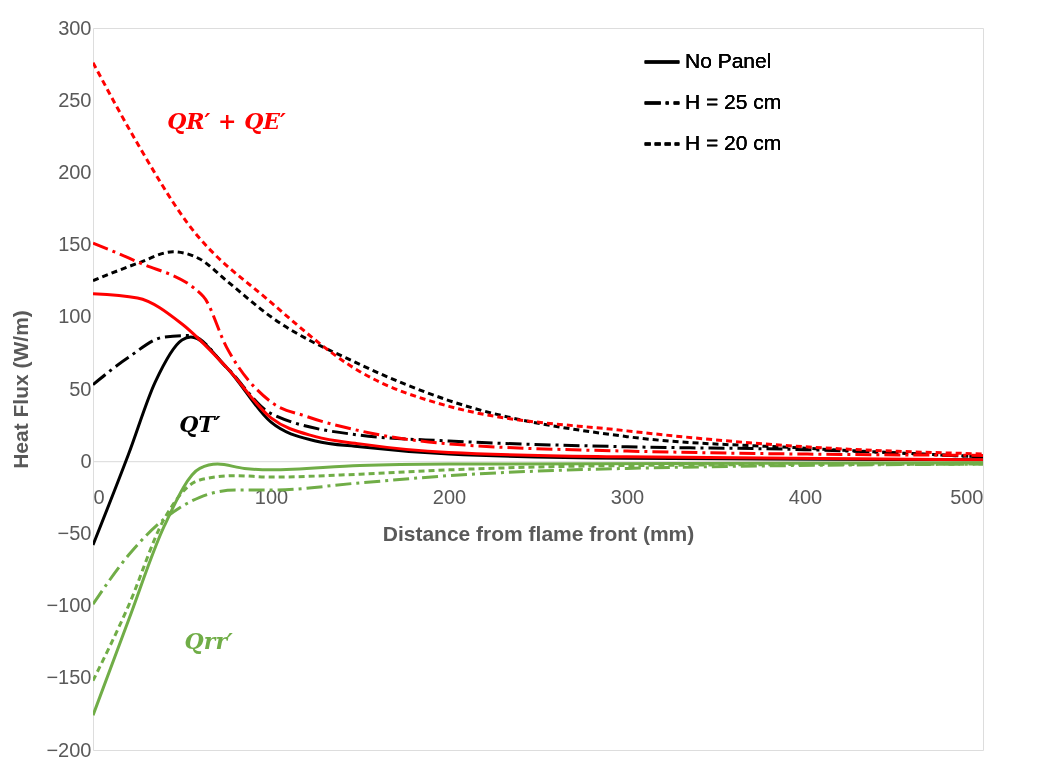 This screenshot has height=762, width=1043. I want to click on x-axis-title: Distance from flame front (mm), so click(538, 533).